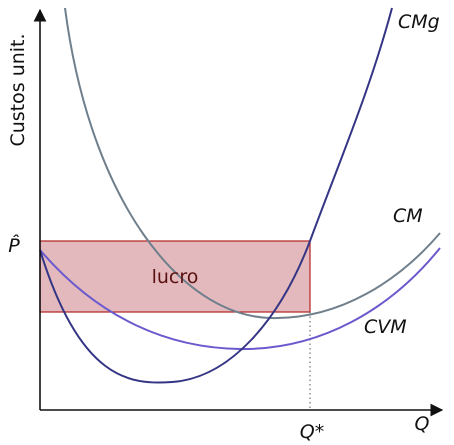 The height and width of the screenshot is (445, 454). Describe the element at coordinates (385, 327) in the screenshot. I see `cvm-label: CVM` at that location.